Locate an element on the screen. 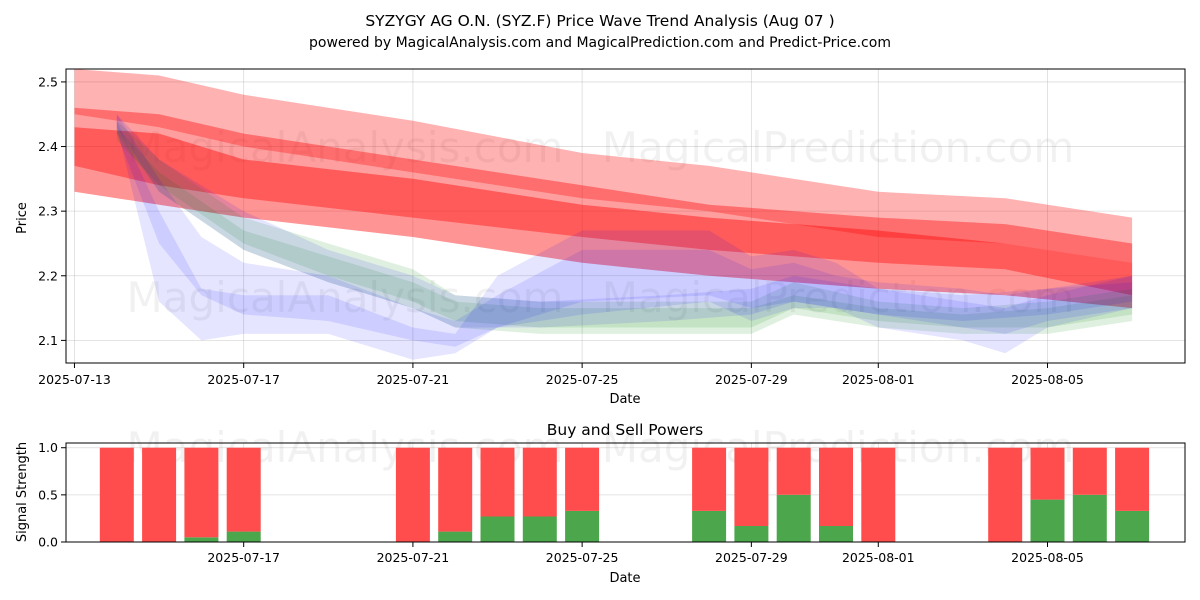  price-y-axis-label: Price is located at coordinates (22, 218).